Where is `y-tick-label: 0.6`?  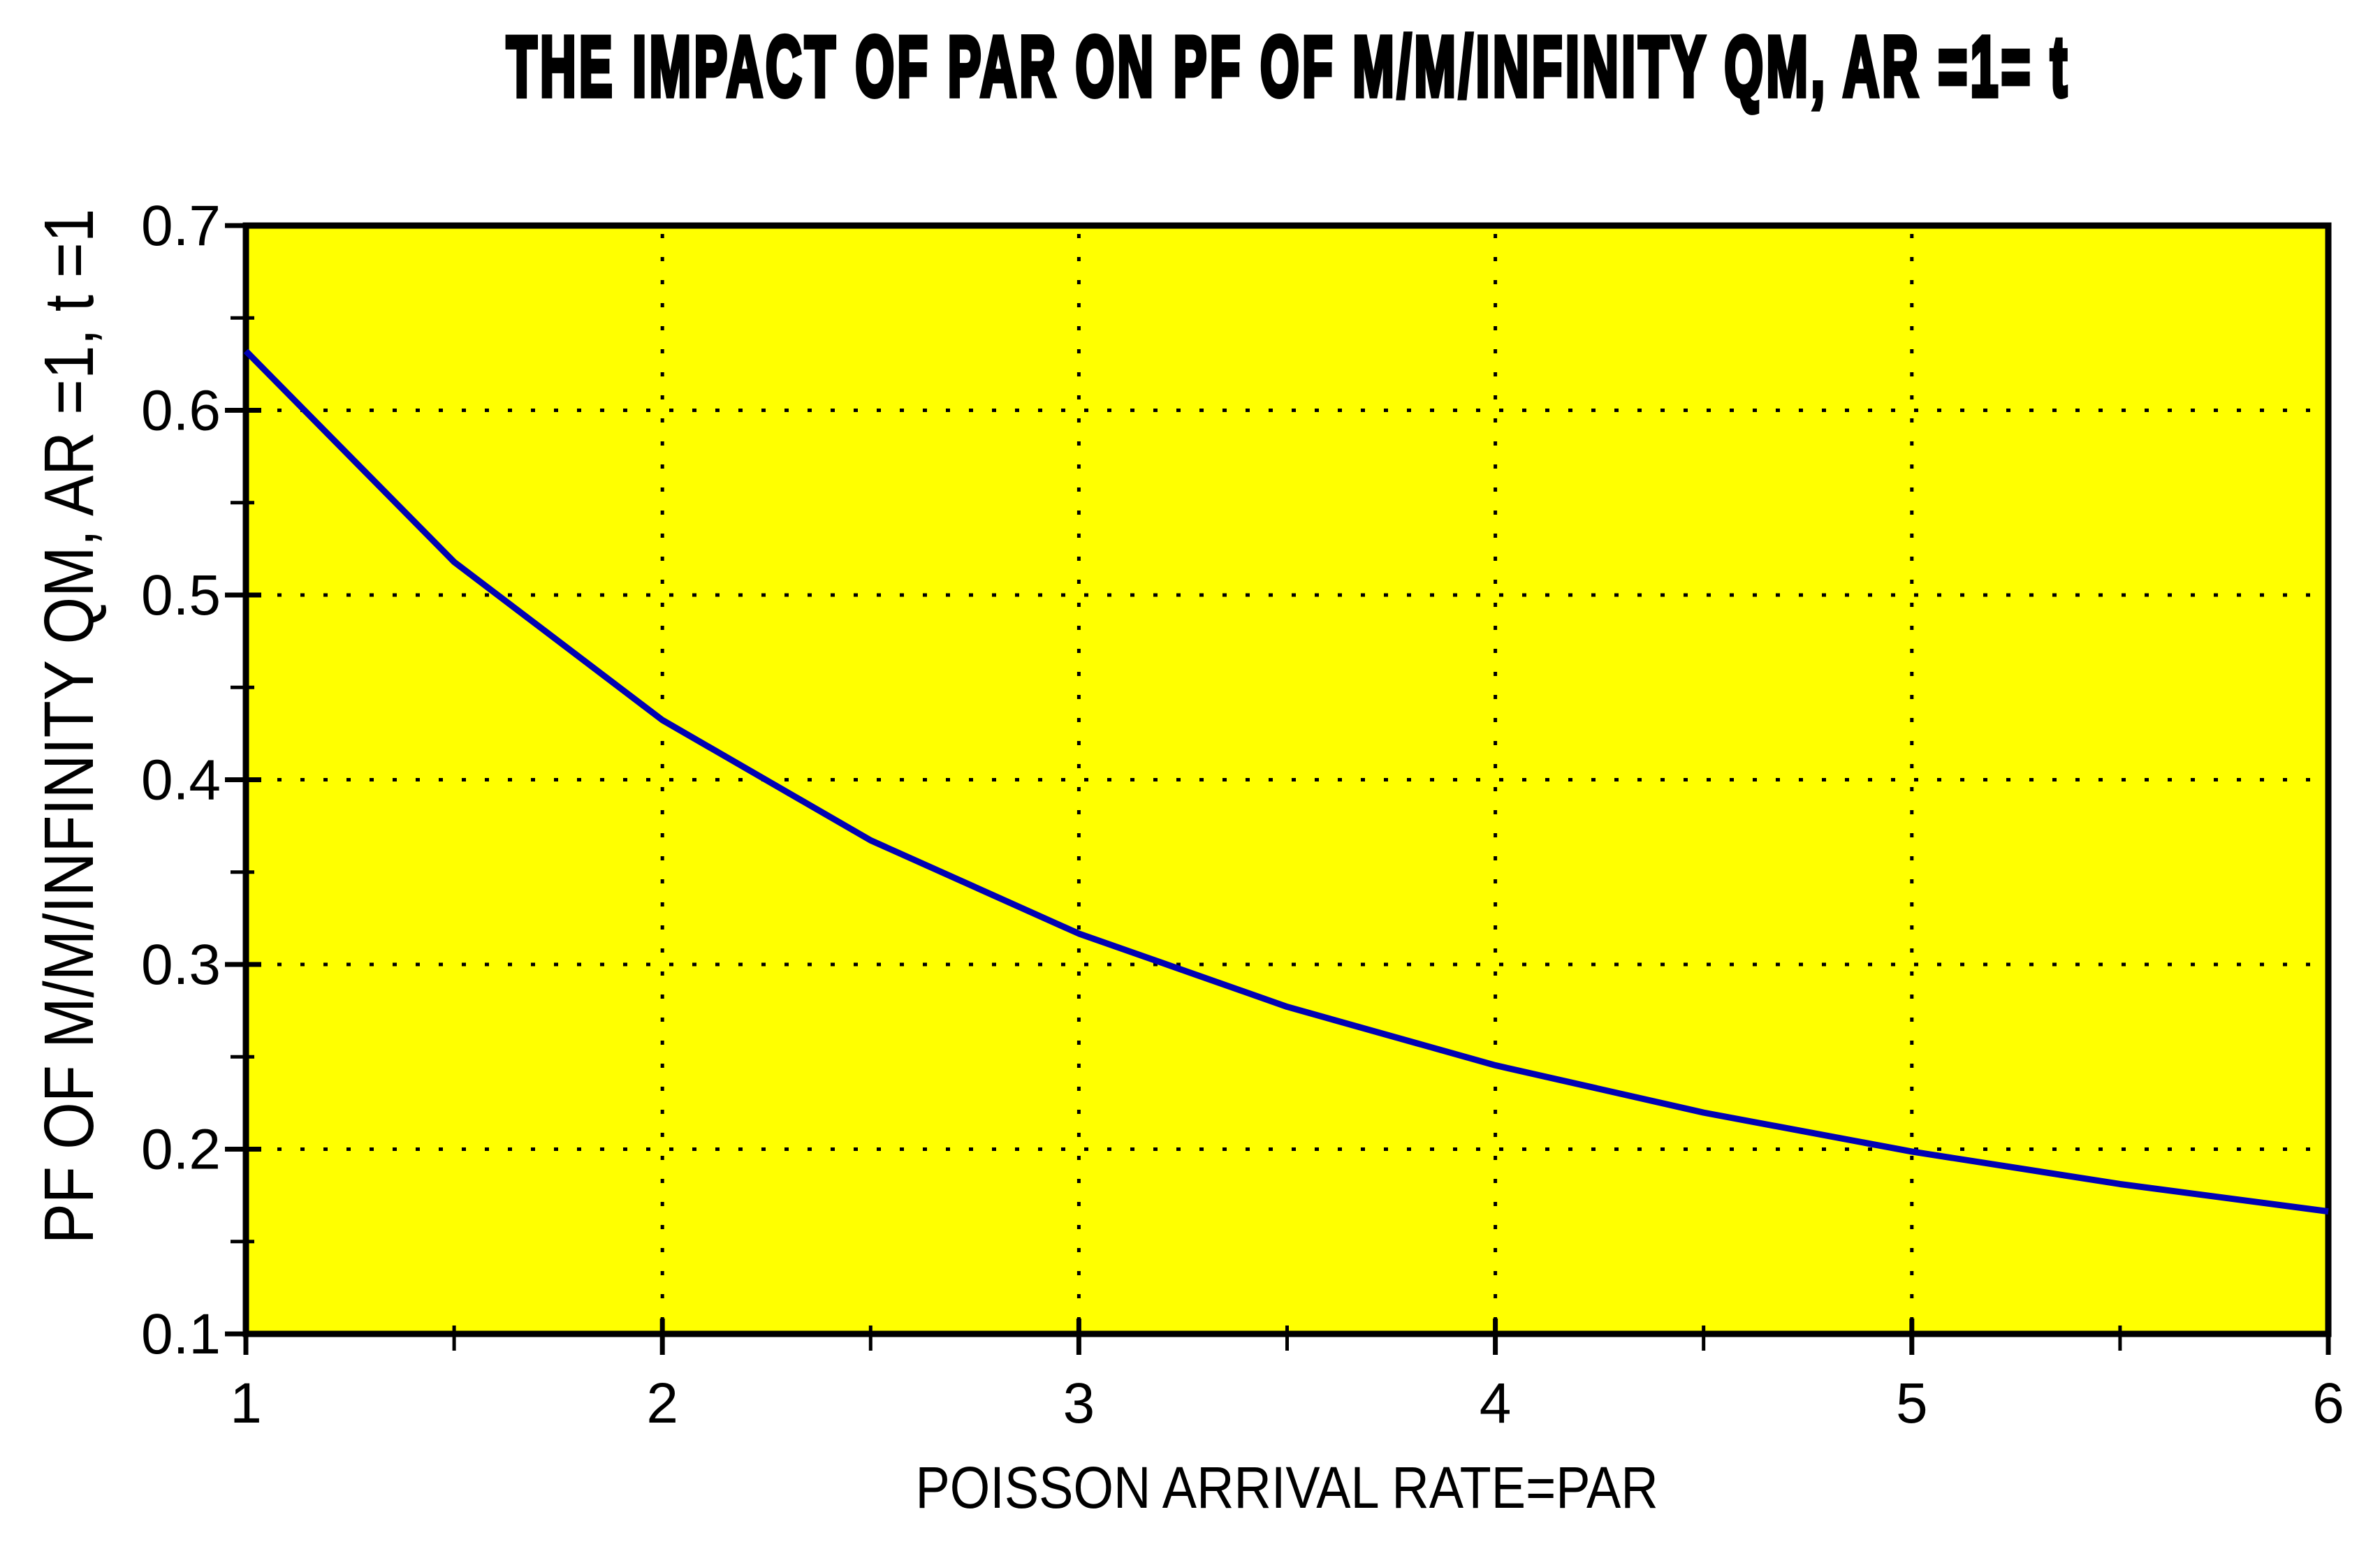 y-tick-label: 0.6 is located at coordinates (181, 411).